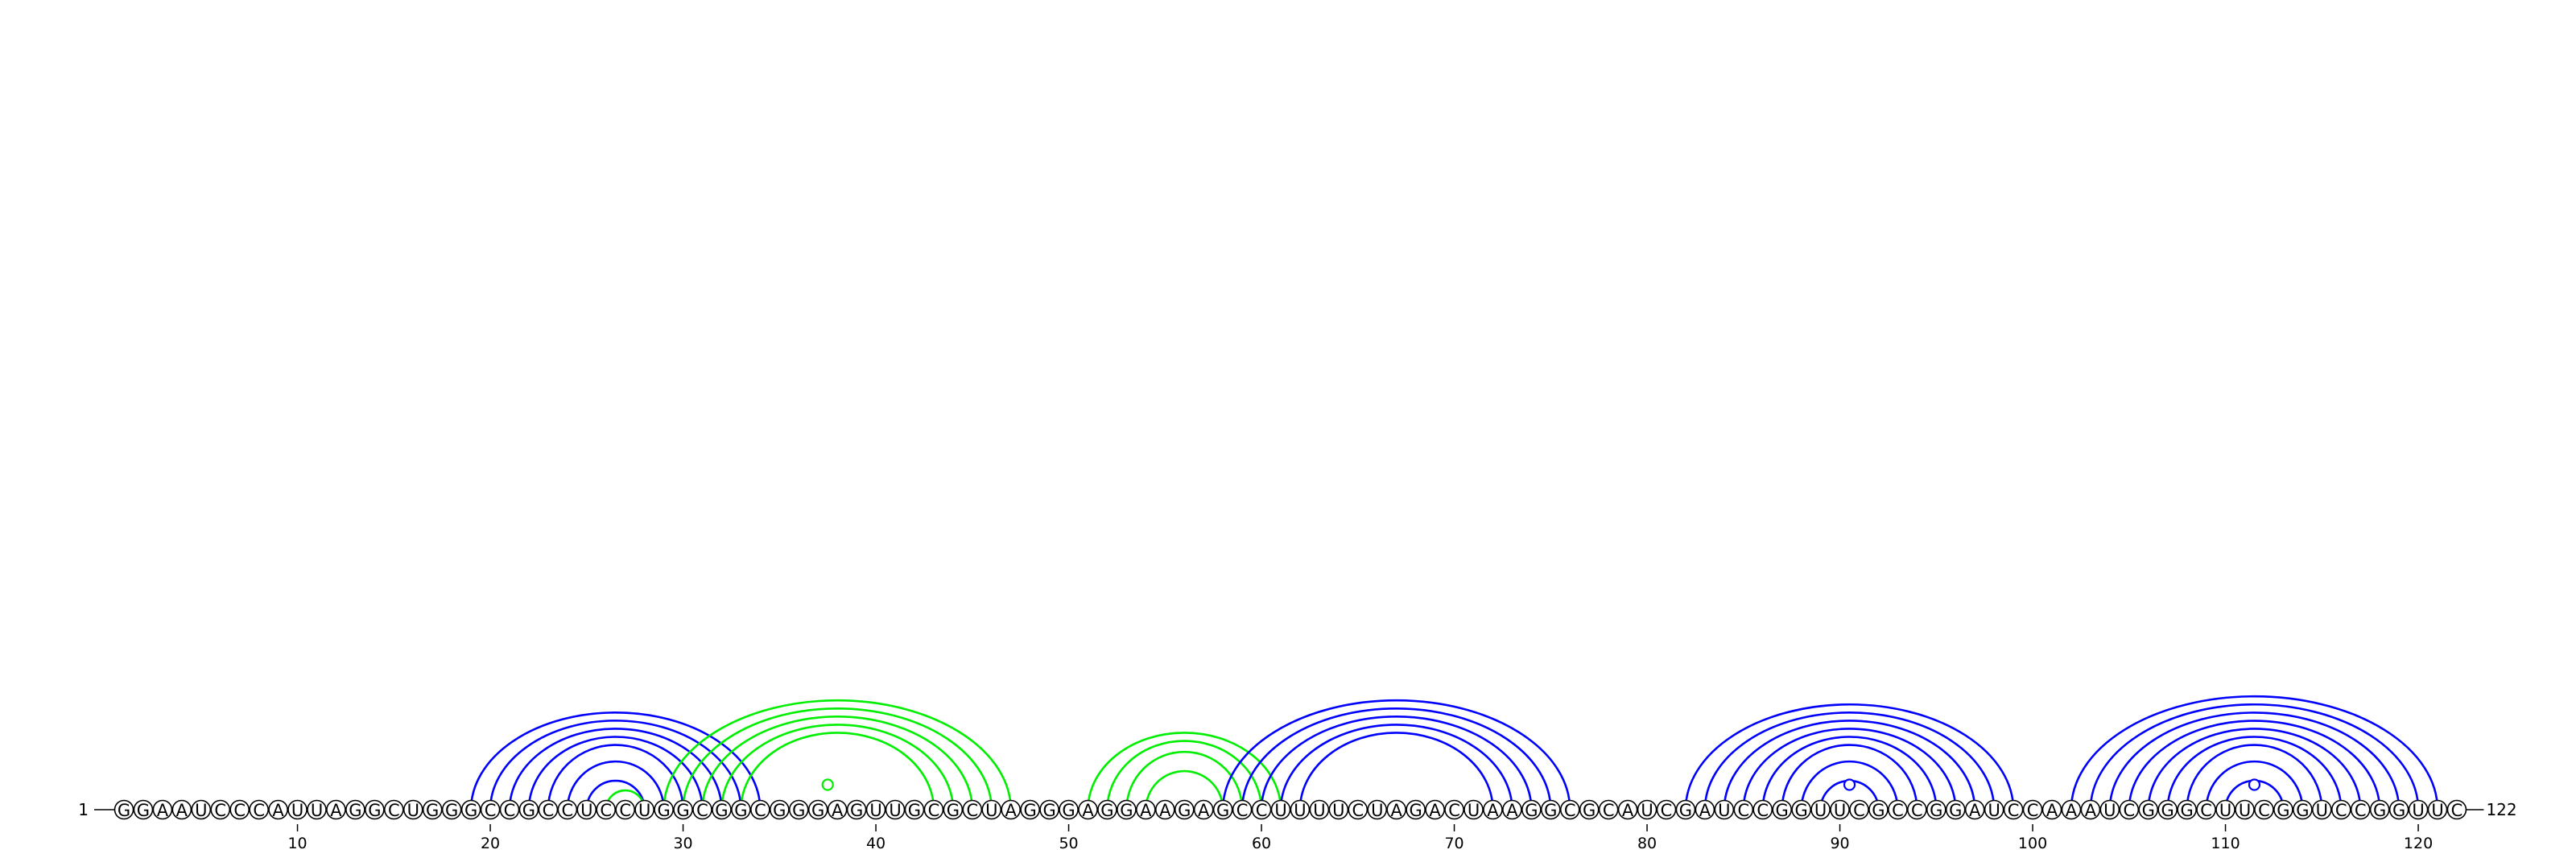 The width and height of the screenshot is (2576, 862). I want to click on axis-tick-label: 40, so click(876, 843).